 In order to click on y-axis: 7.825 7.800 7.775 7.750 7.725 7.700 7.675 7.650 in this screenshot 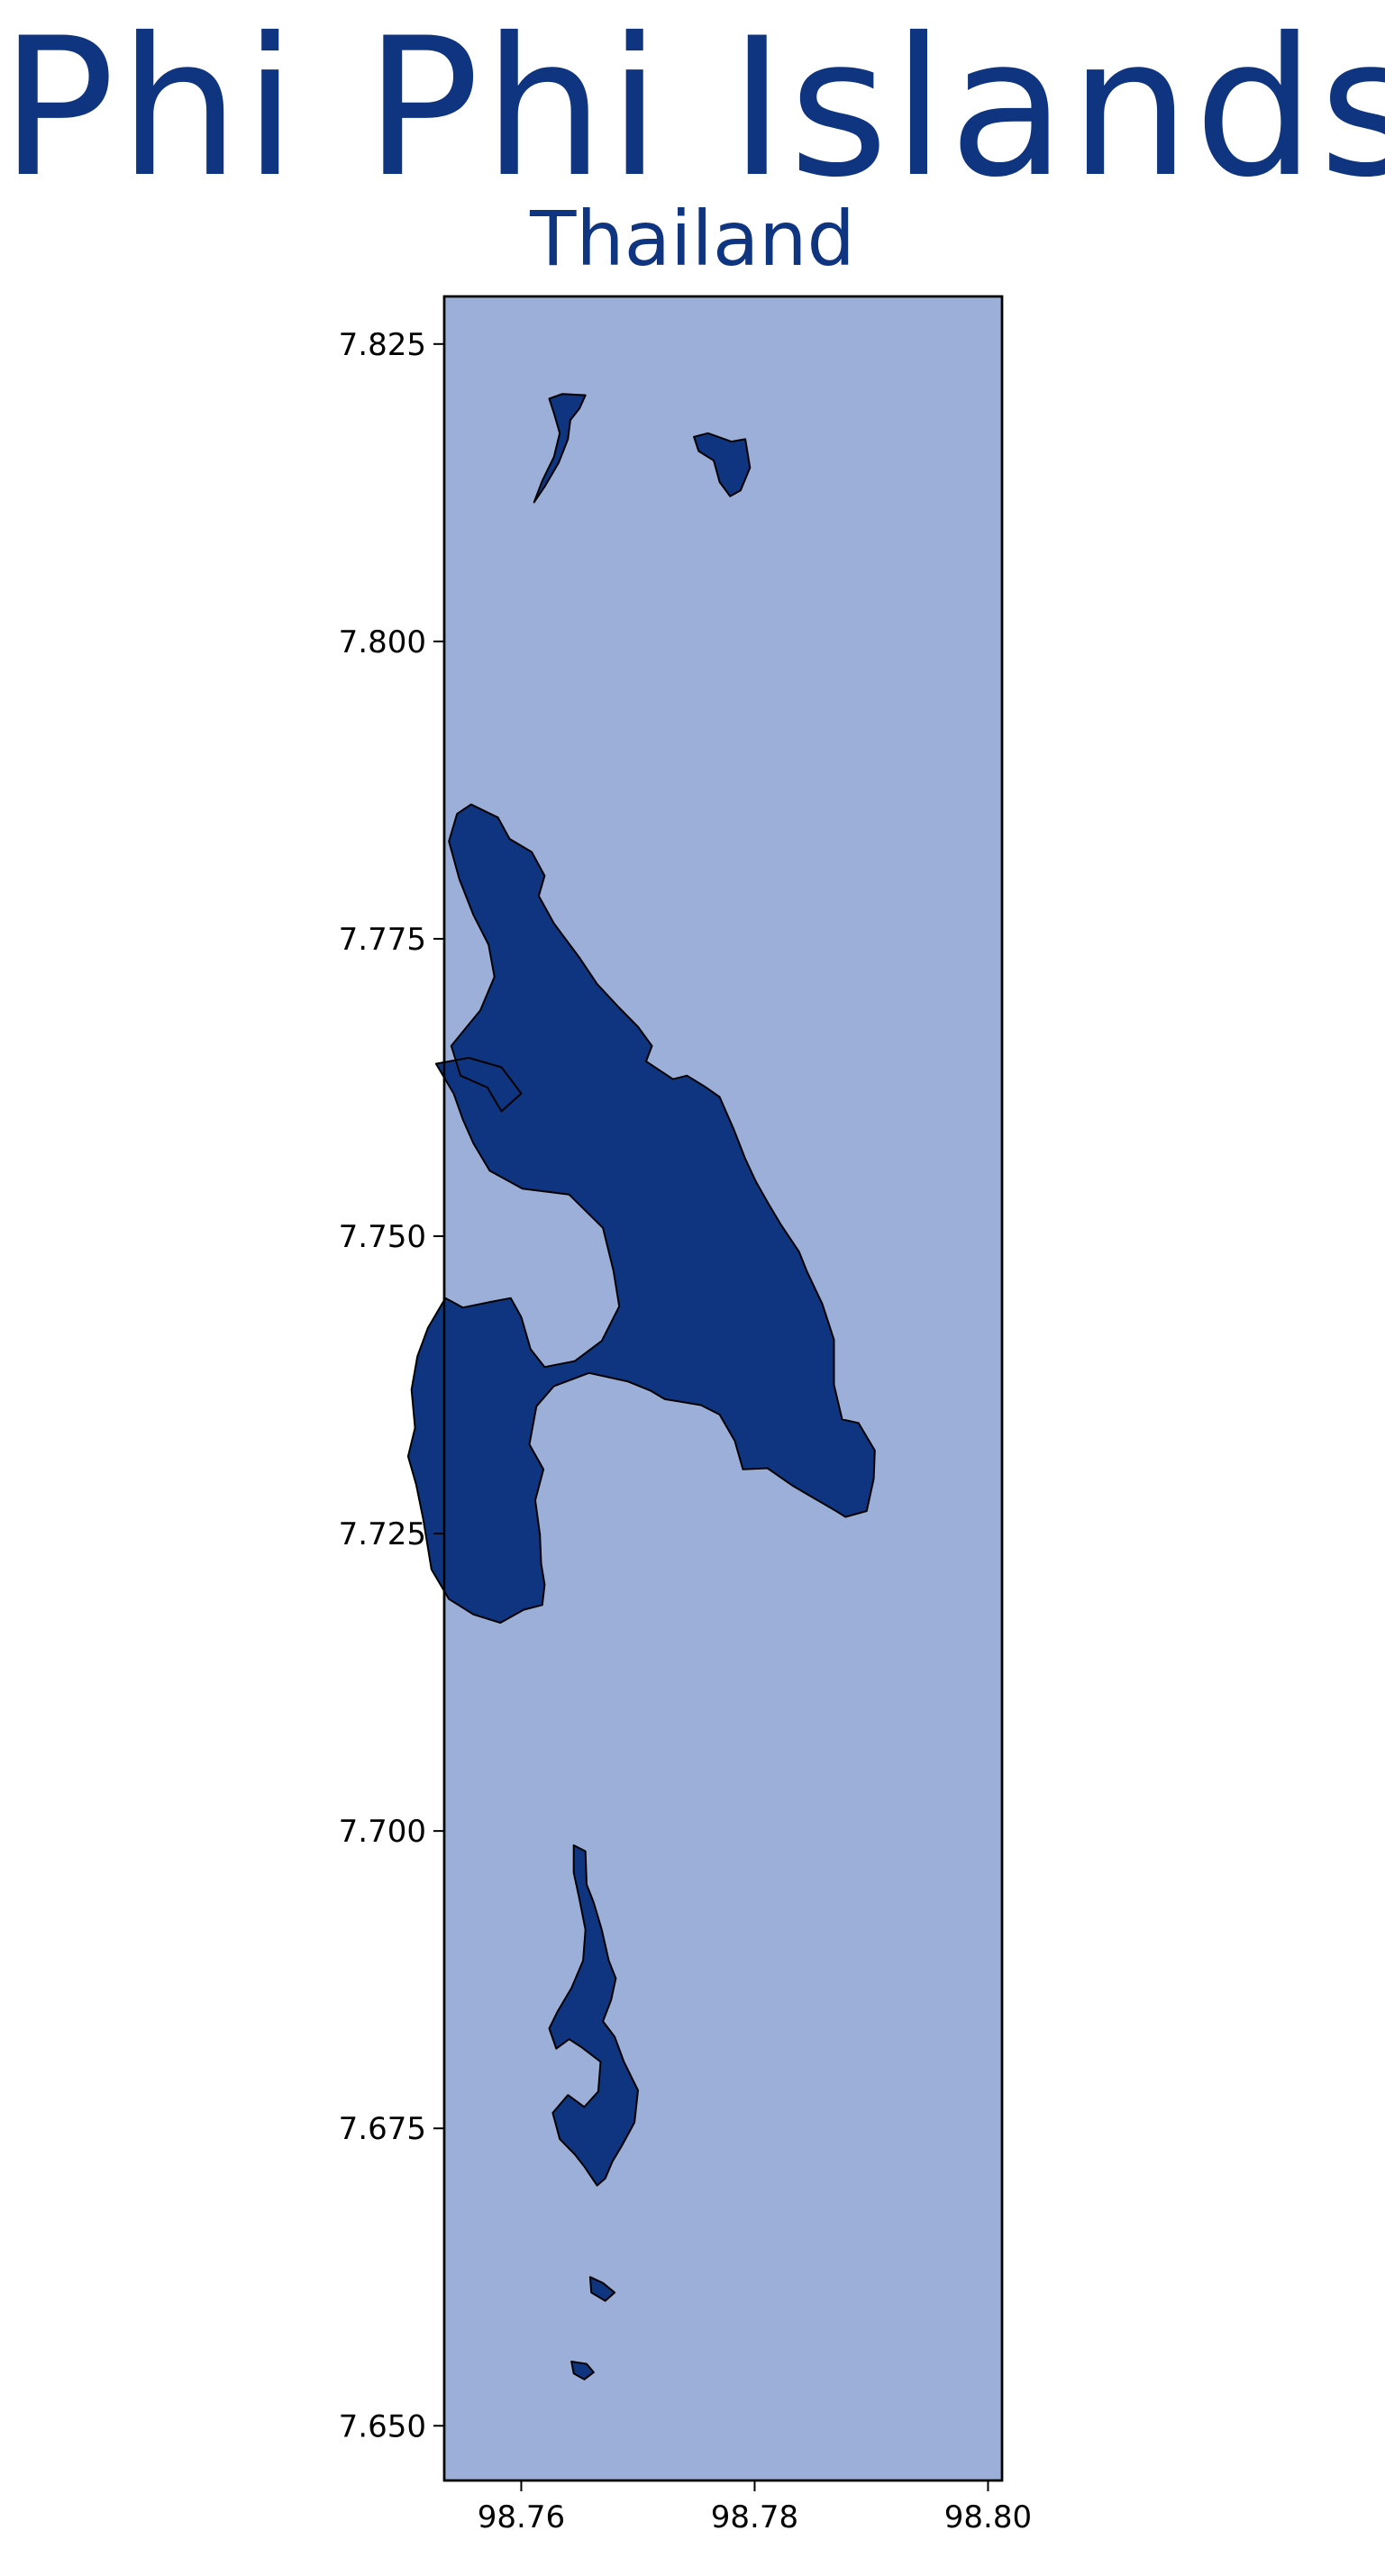, I will do `click(391, 1385)`.